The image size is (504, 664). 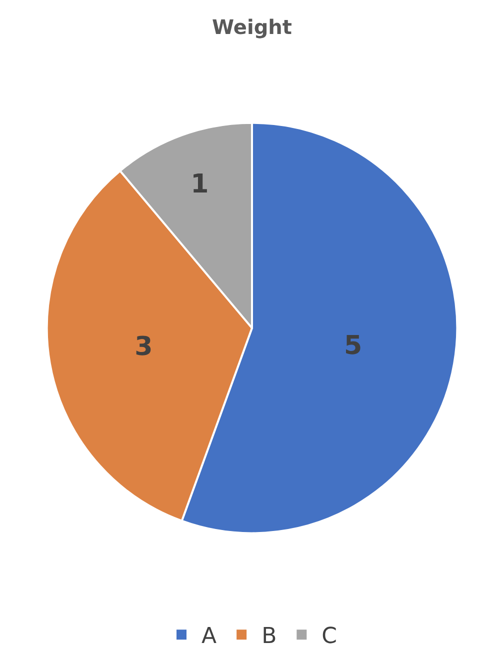 What do you see at coordinates (330, 637) in the screenshot?
I see `legend-label: C` at bounding box center [330, 637].